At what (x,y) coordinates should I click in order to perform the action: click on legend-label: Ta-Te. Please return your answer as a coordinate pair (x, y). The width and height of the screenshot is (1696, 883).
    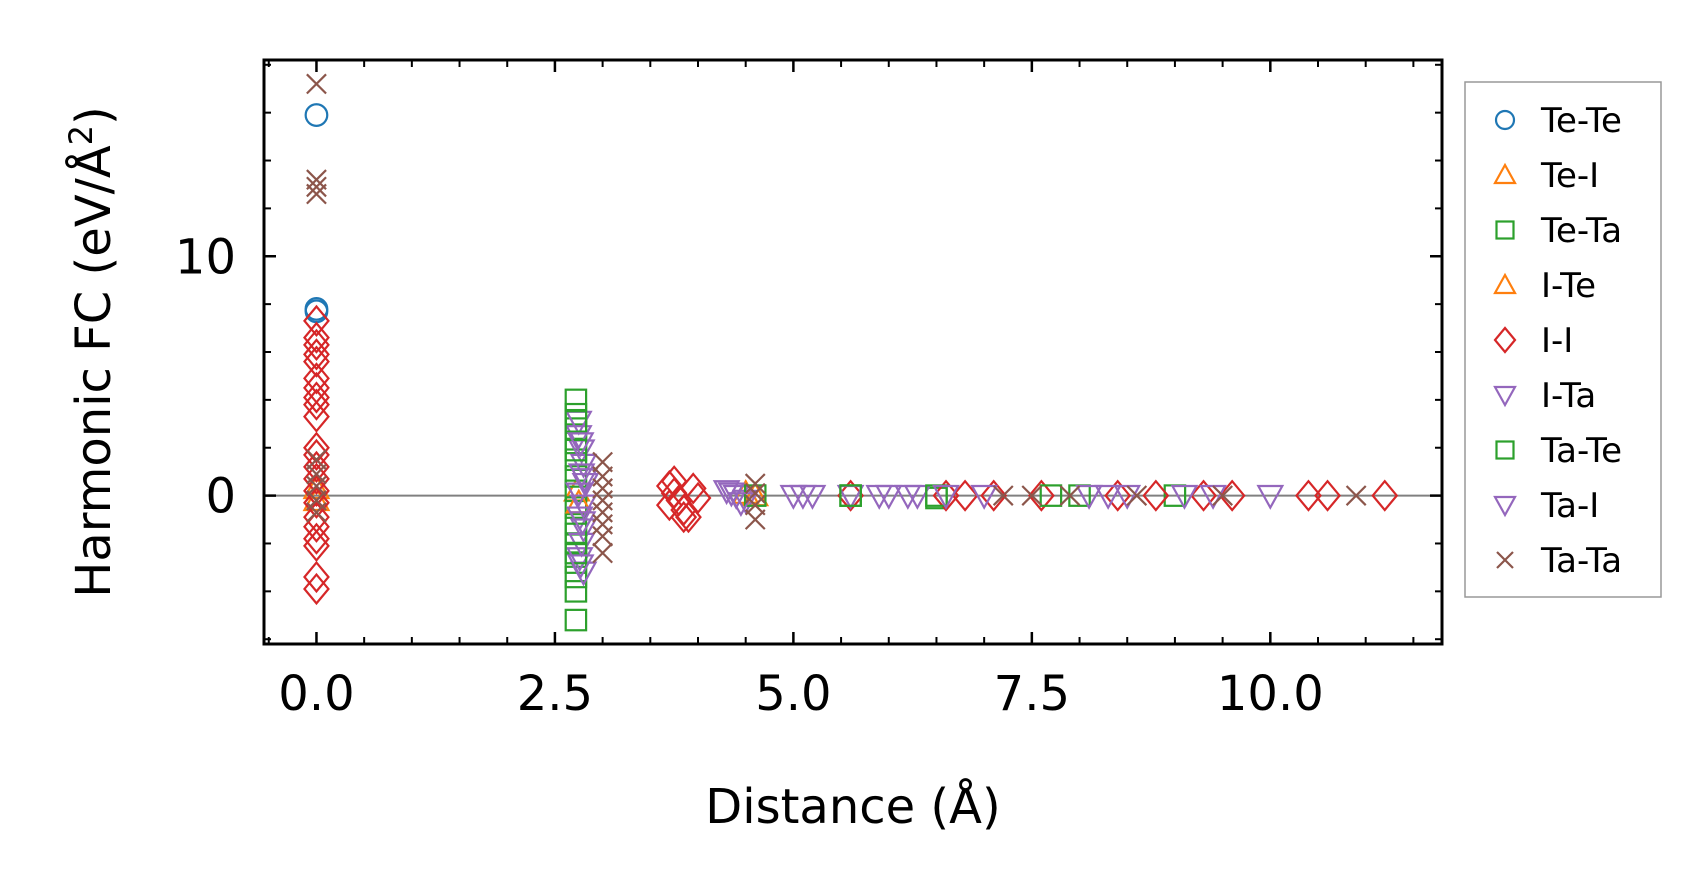
    Looking at the image, I should click on (1581, 451).